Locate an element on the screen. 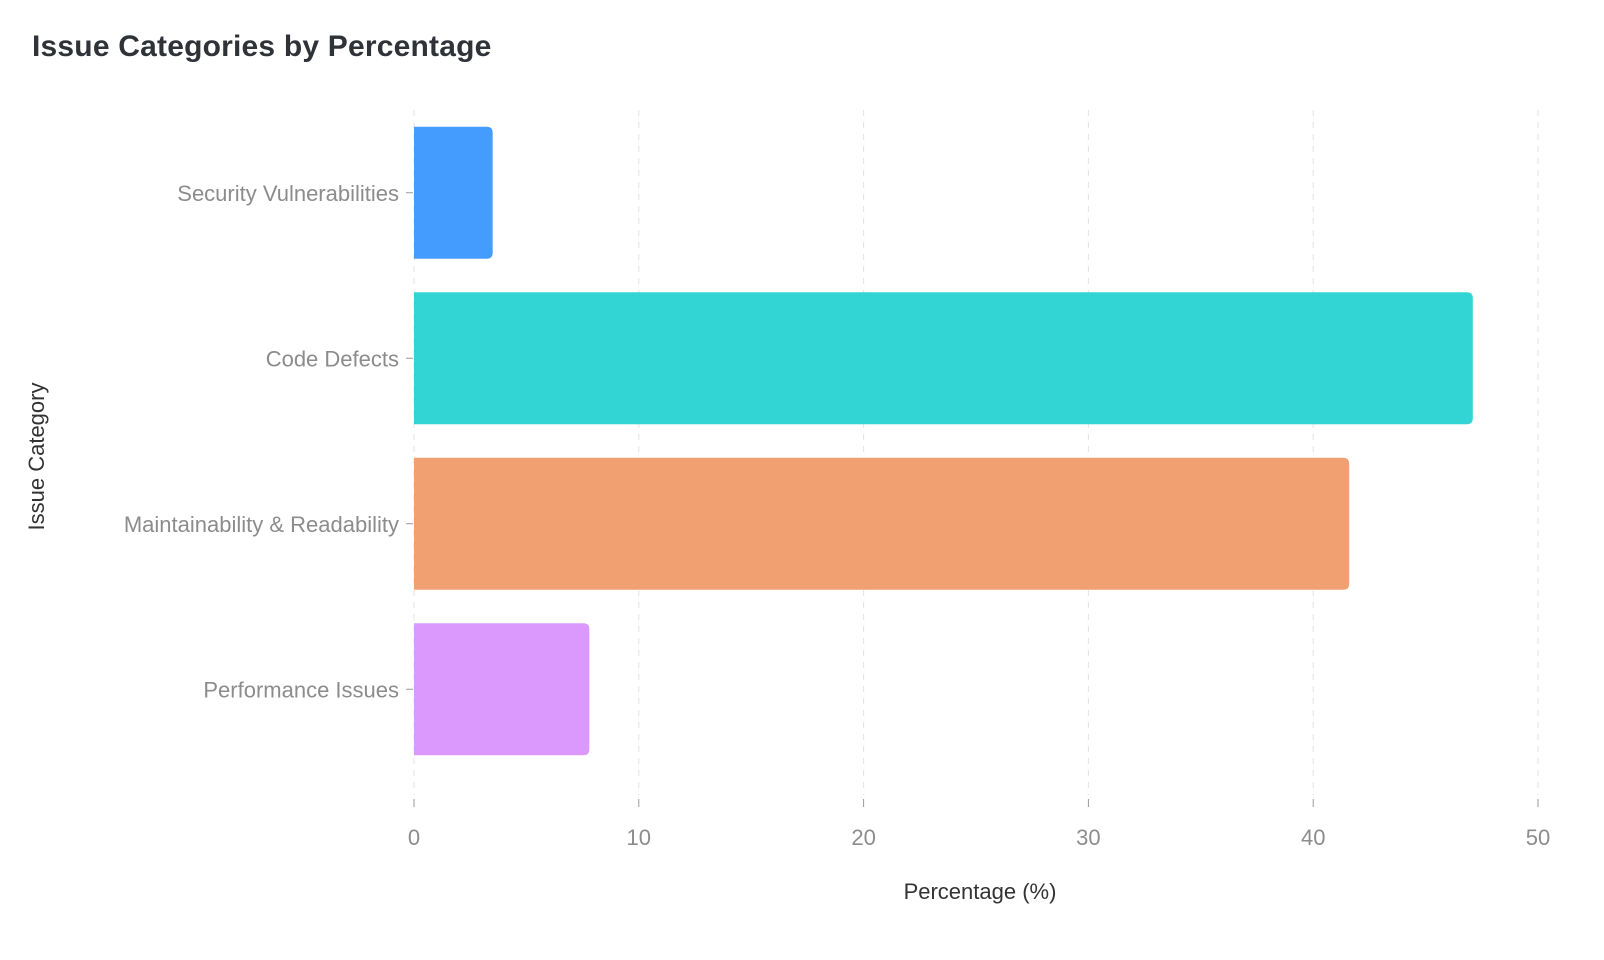  x-tick-label: 50 is located at coordinates (1538, 837).